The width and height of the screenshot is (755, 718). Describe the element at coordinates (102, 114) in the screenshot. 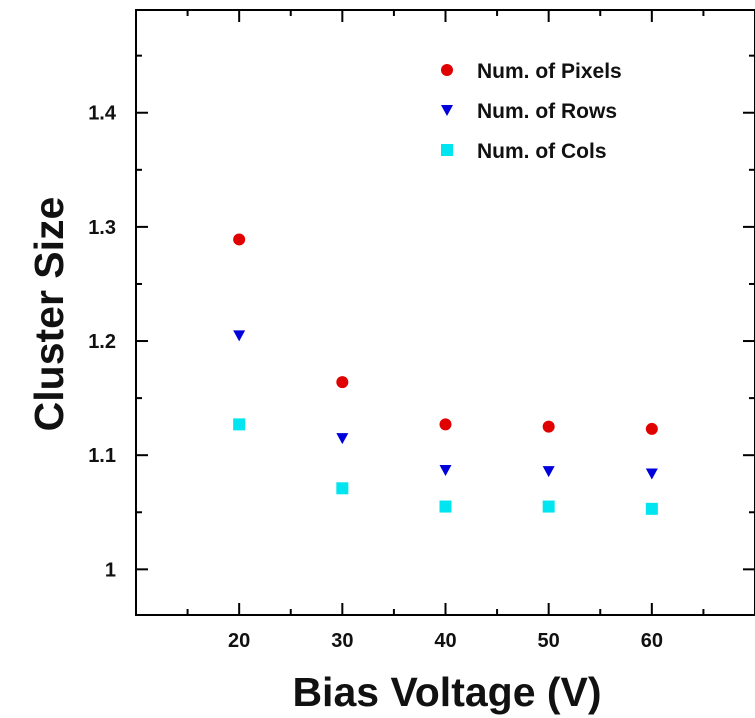

I see `y-tick-label: 1.4` at that location.